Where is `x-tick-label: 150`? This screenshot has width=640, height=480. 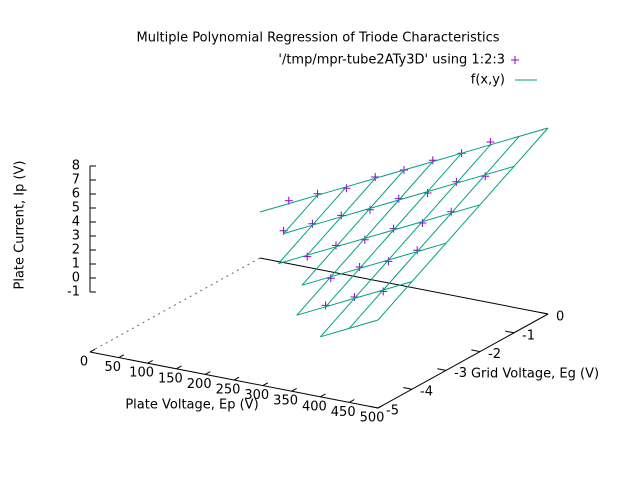 x-tick-label: 150 is located at coordinates (170, 378).